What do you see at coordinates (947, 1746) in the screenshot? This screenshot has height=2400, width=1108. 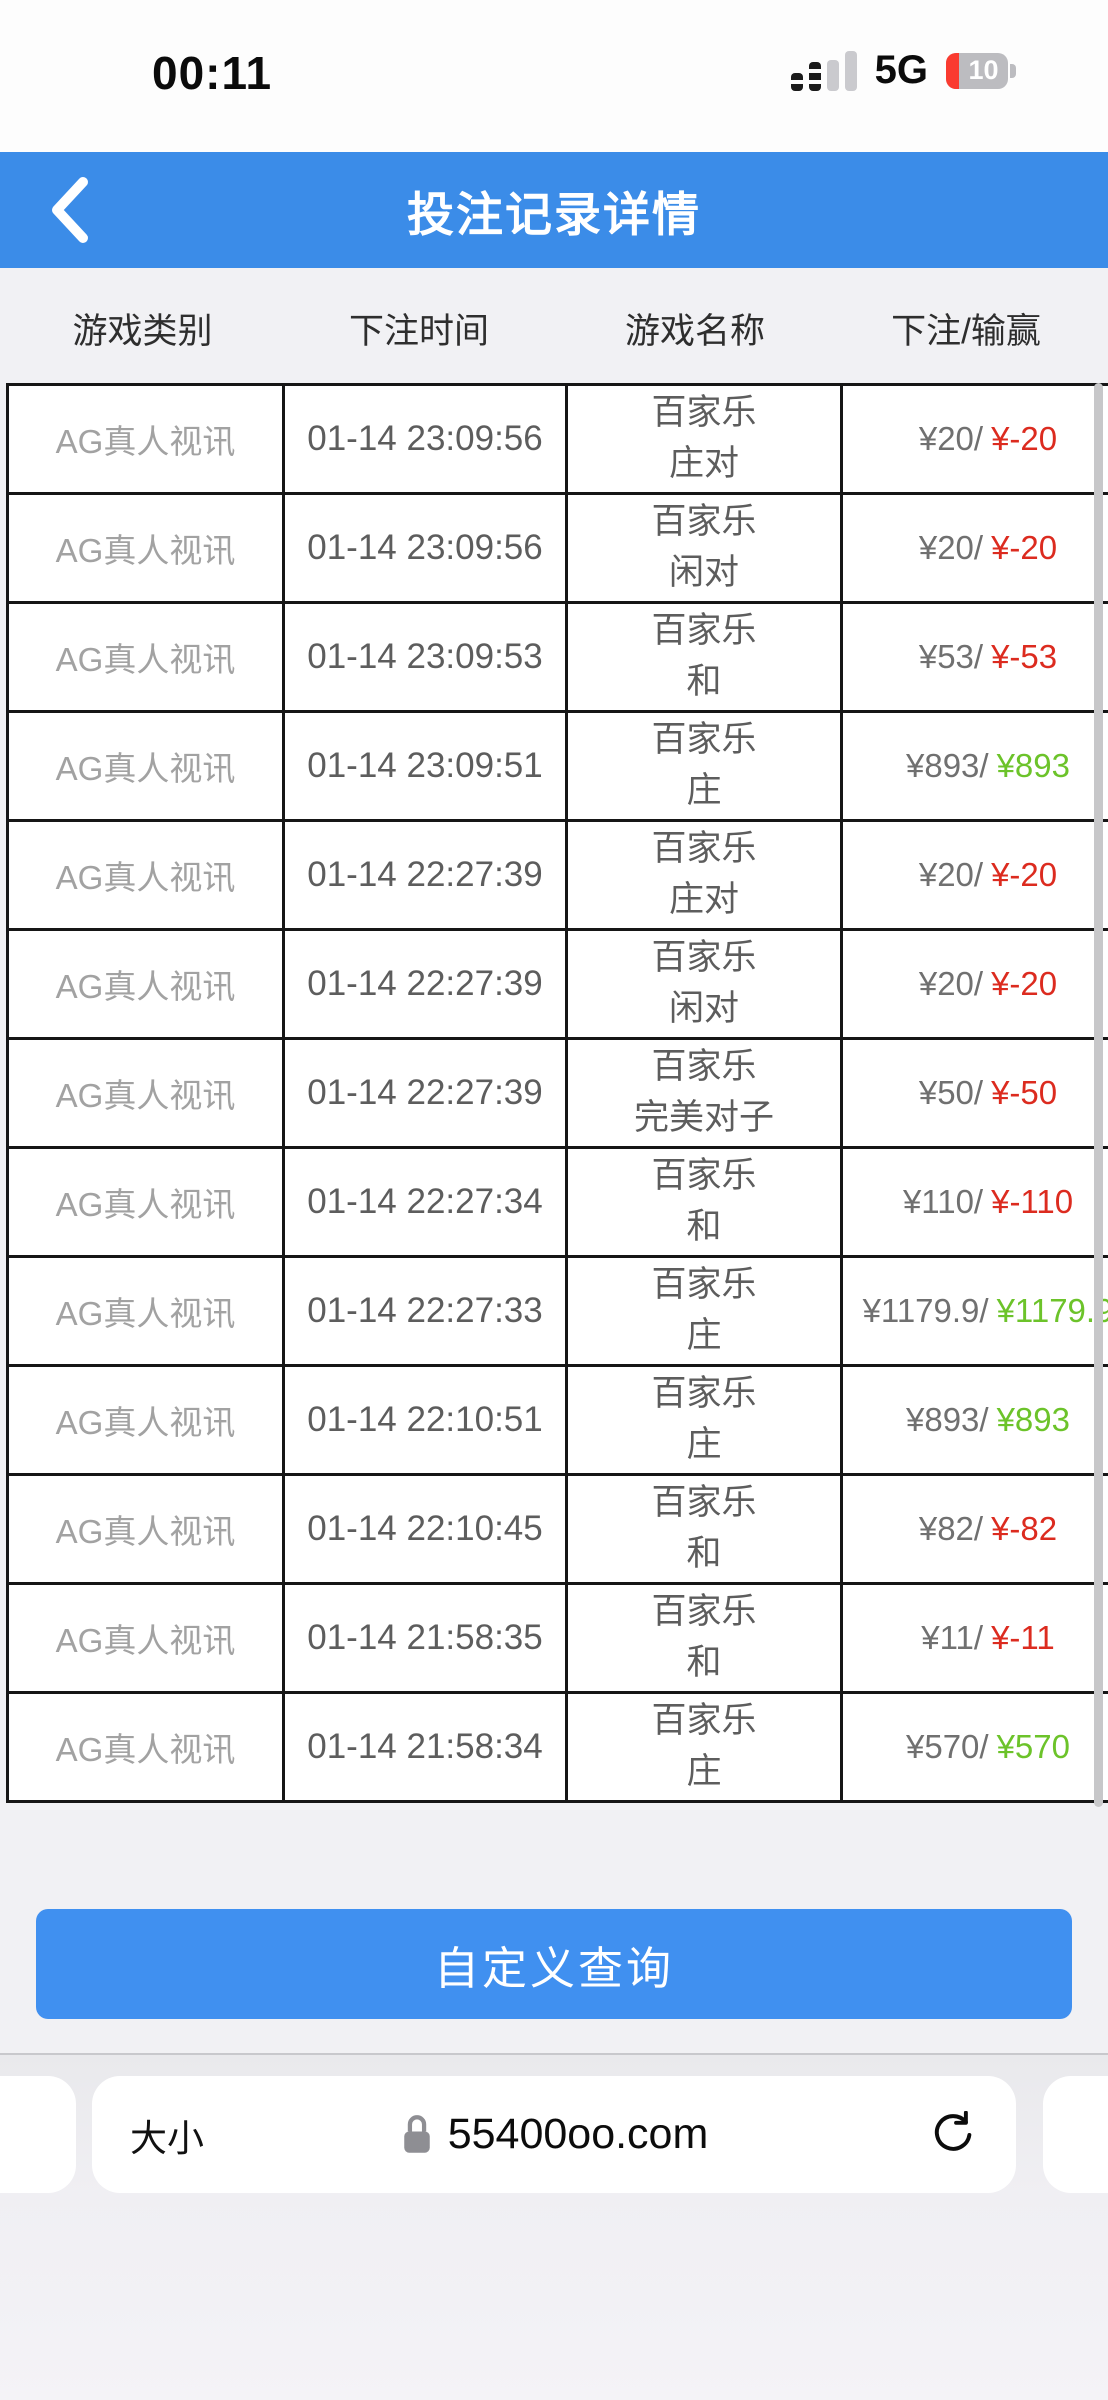 I see `stake-value: ¥570/` at bounding box center [947, 1746].